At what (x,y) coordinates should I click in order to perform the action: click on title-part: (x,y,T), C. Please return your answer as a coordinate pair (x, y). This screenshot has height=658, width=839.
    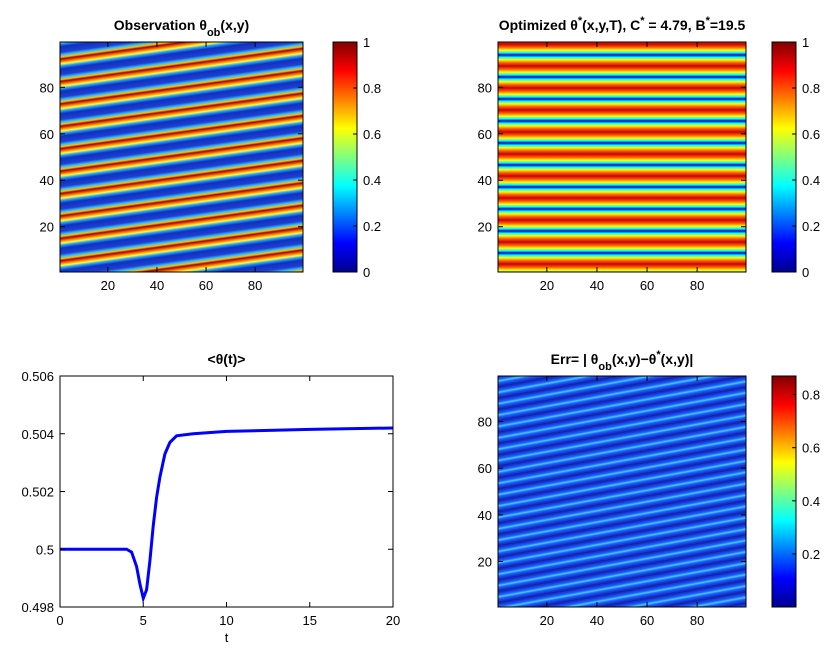
    Looking at the image, I should click on (611, 25).